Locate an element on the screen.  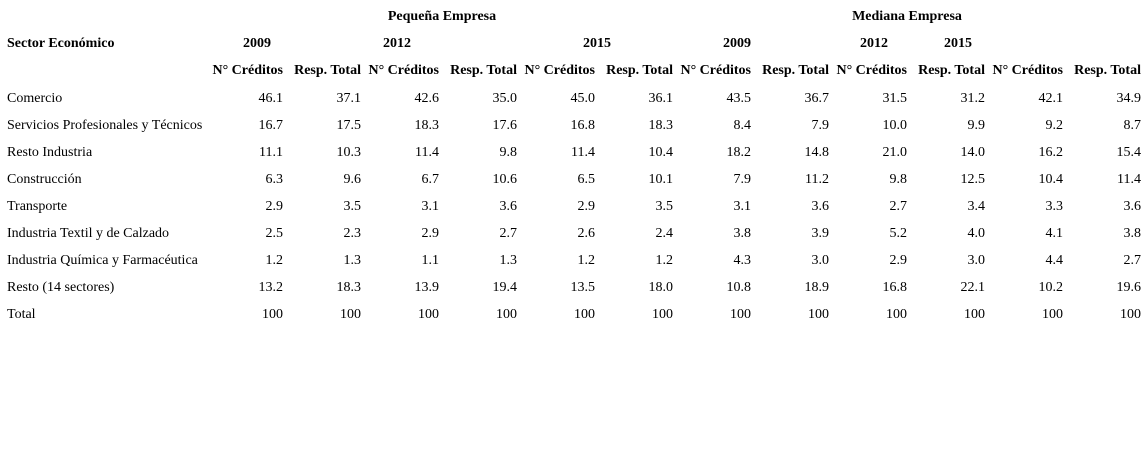
value-cell: 10.0 is located at coordinates (895, 125).